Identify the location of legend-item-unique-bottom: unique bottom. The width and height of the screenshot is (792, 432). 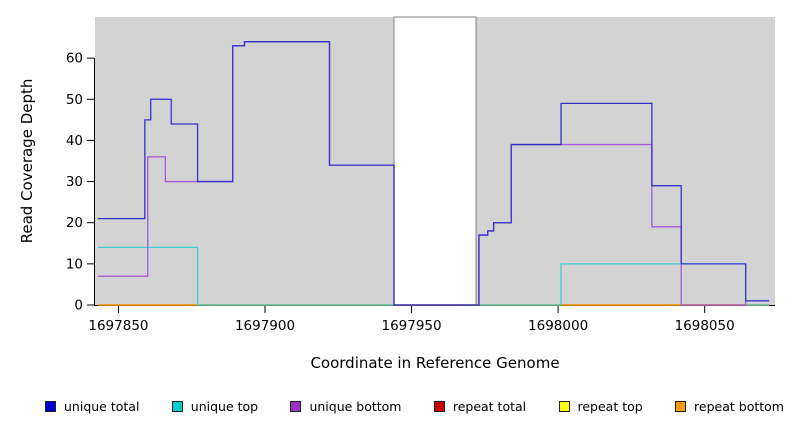
(346, 406).